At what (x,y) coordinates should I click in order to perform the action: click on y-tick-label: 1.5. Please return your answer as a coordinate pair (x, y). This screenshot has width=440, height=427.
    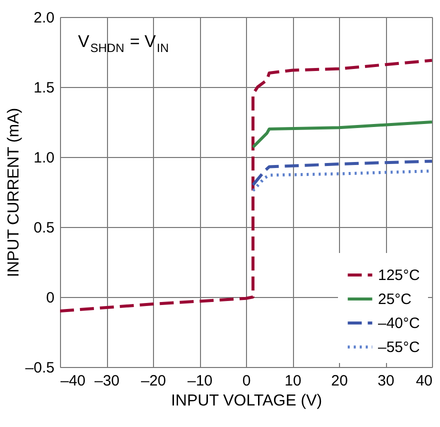
    Looking at the image, I should click on (44, 88).